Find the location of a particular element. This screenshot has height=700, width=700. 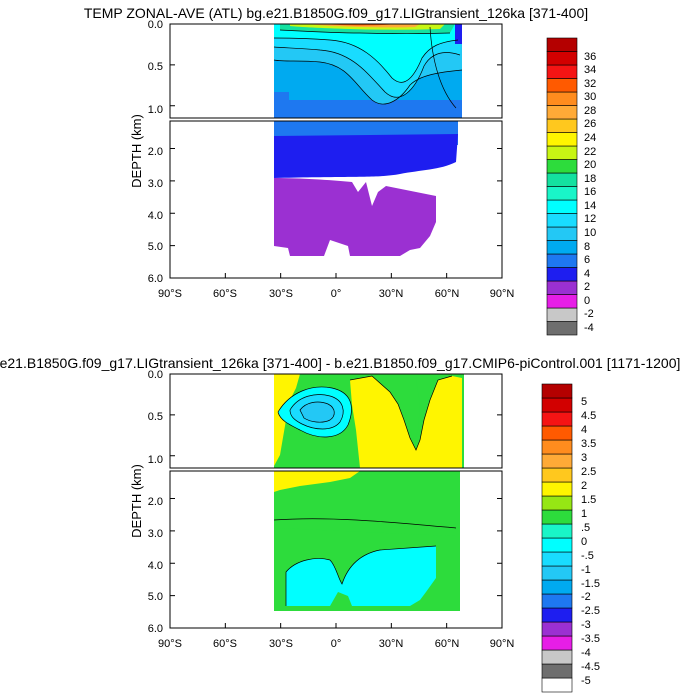

plot2-xtick-label: 30°N is located at coordinates (391, 644).